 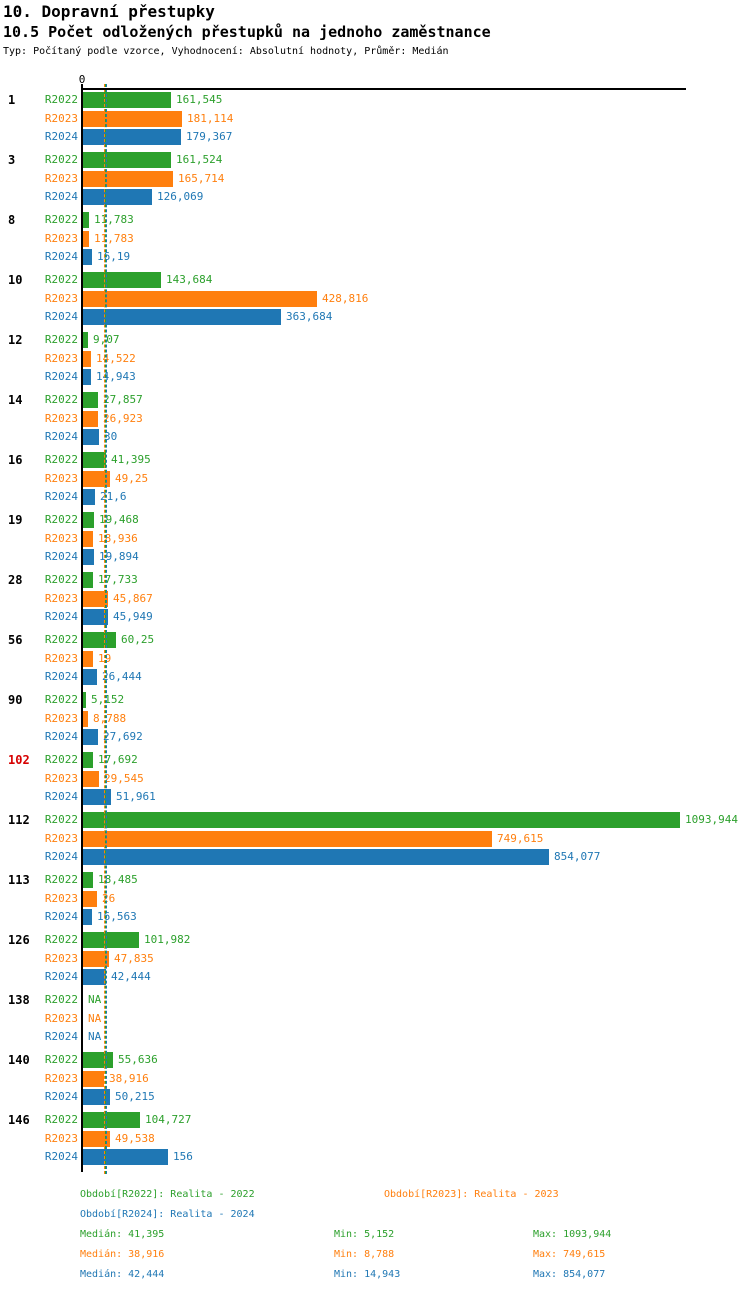 What do you see at coordinates (116, 376) in the screenshot?
I see `value-label: 14,943` at bounding box center [116, 376].